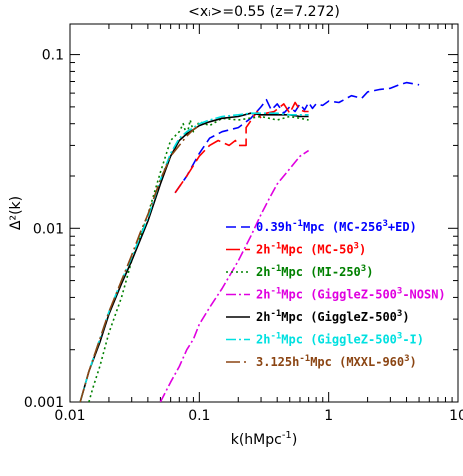  Describe the element at coordinates (333, 316) in the screenshot. I see `legend-label: 2h-1Mpc (GiggleZ-5003)` at that location.